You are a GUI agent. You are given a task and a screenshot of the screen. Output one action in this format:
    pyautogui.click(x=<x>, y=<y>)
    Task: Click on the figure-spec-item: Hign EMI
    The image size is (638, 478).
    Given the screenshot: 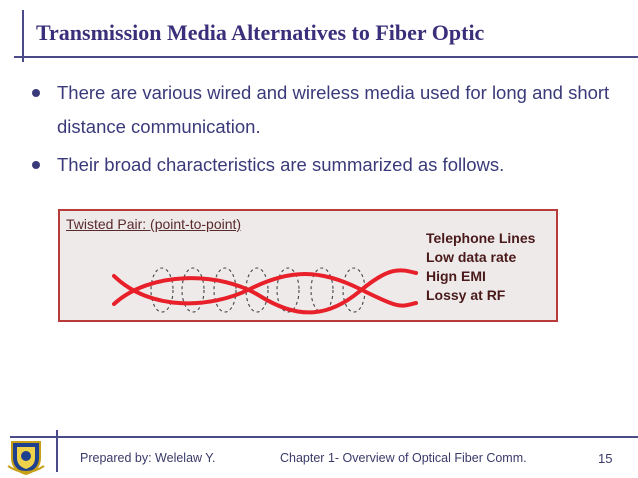 What is the action you would take?
    pyautogui.click(x=456, y=276)
    